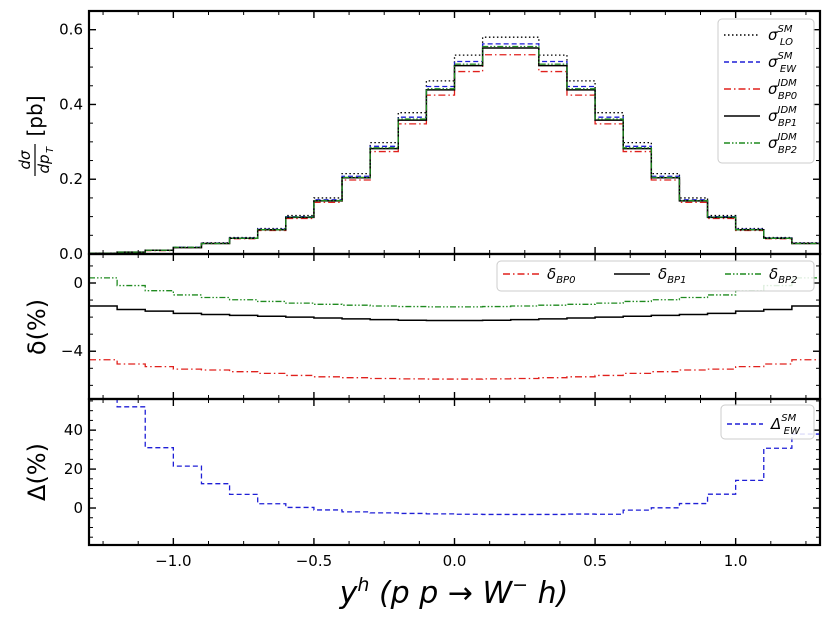  I want to click on x-label-h: h), so click(548, 593).